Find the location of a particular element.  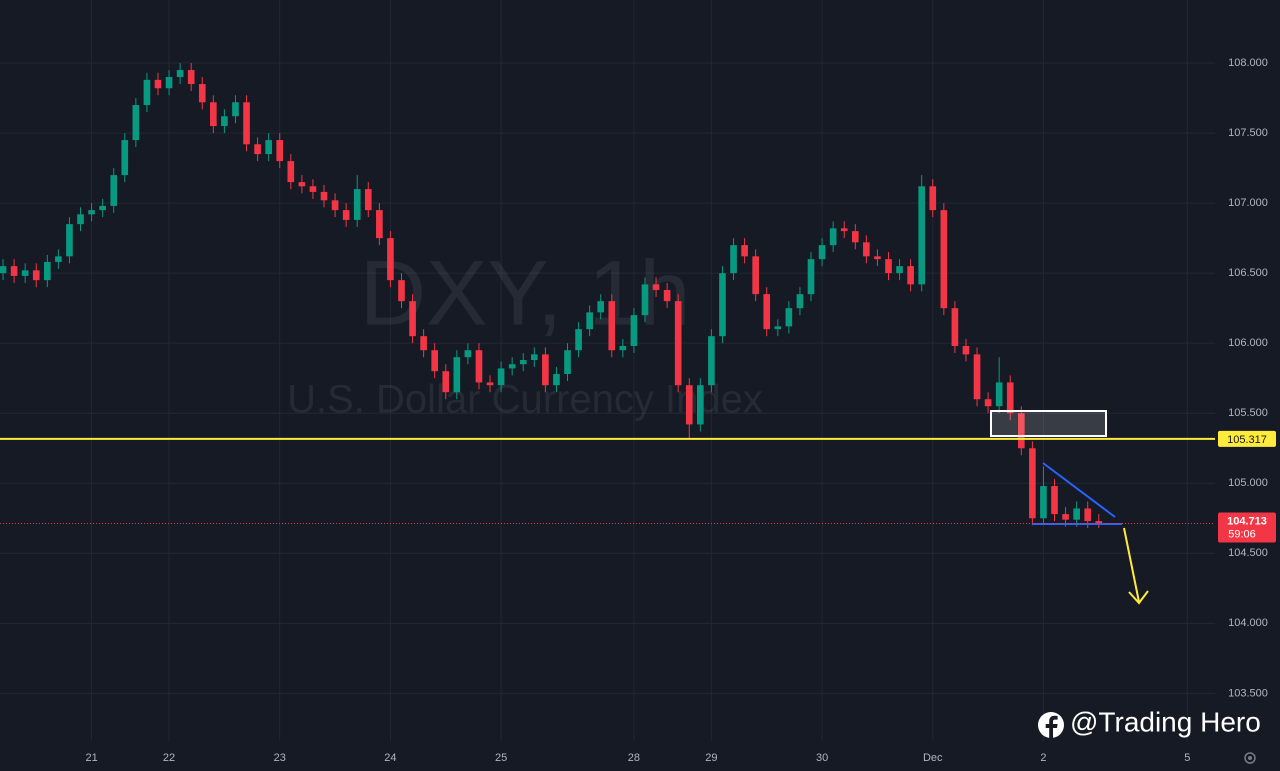

arrow-shaft is located at coordinates (1131, 565).